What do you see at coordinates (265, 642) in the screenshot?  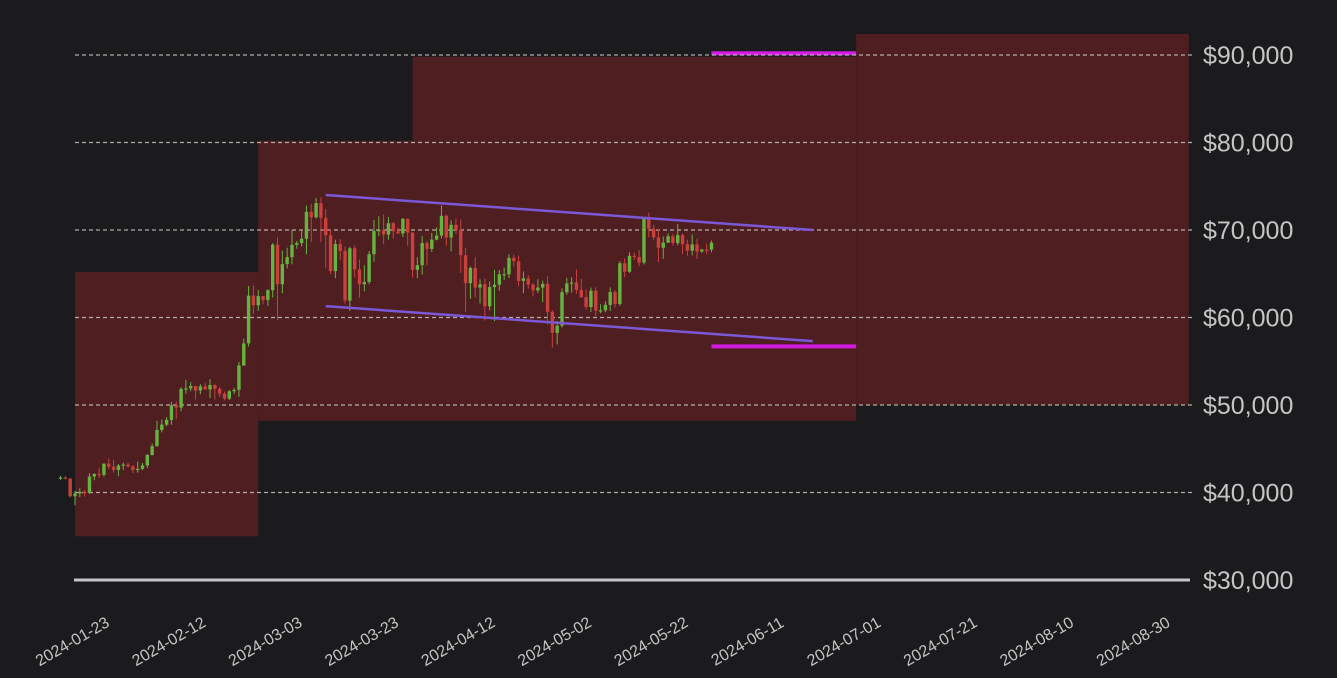 I see `x-axis-label: 2024-03-03` at bounding box center [265, 642].